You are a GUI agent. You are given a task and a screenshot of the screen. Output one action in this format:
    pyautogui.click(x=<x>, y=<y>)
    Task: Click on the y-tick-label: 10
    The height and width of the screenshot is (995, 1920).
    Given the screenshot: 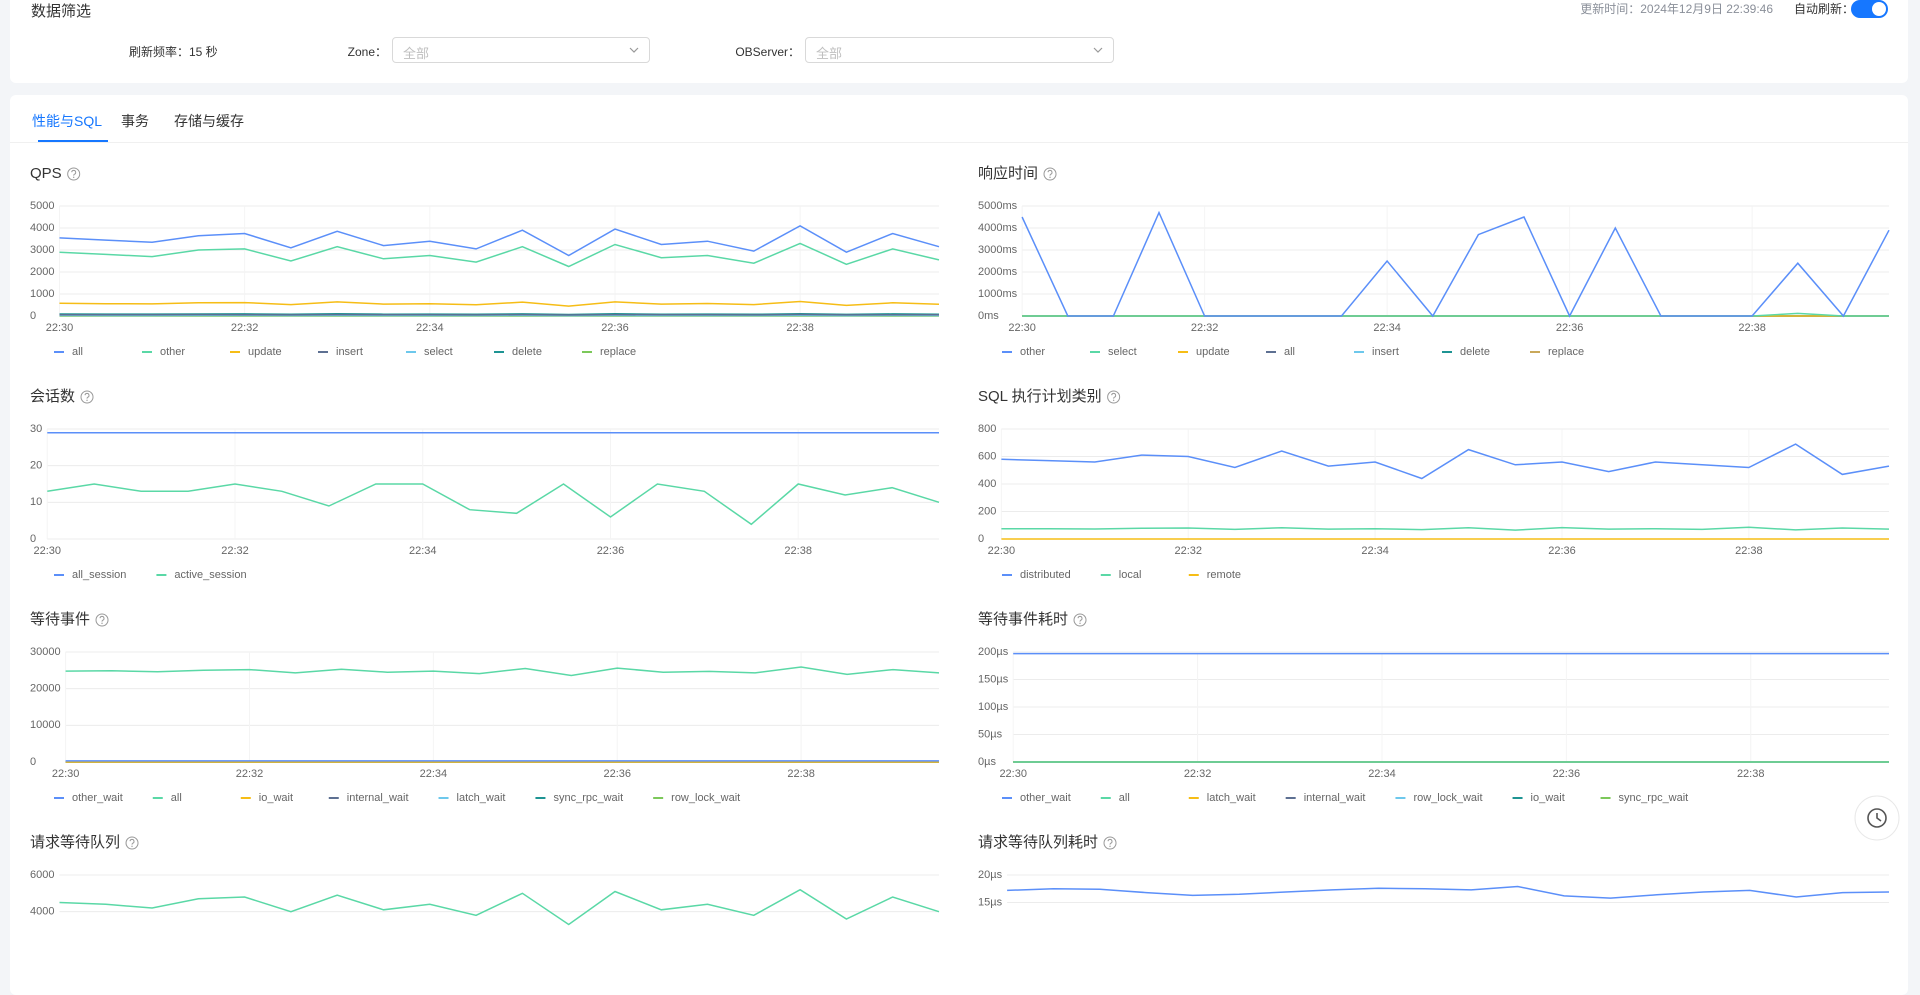 What is the action you would take?
    pyautogui.click(x=36, y=502)
    